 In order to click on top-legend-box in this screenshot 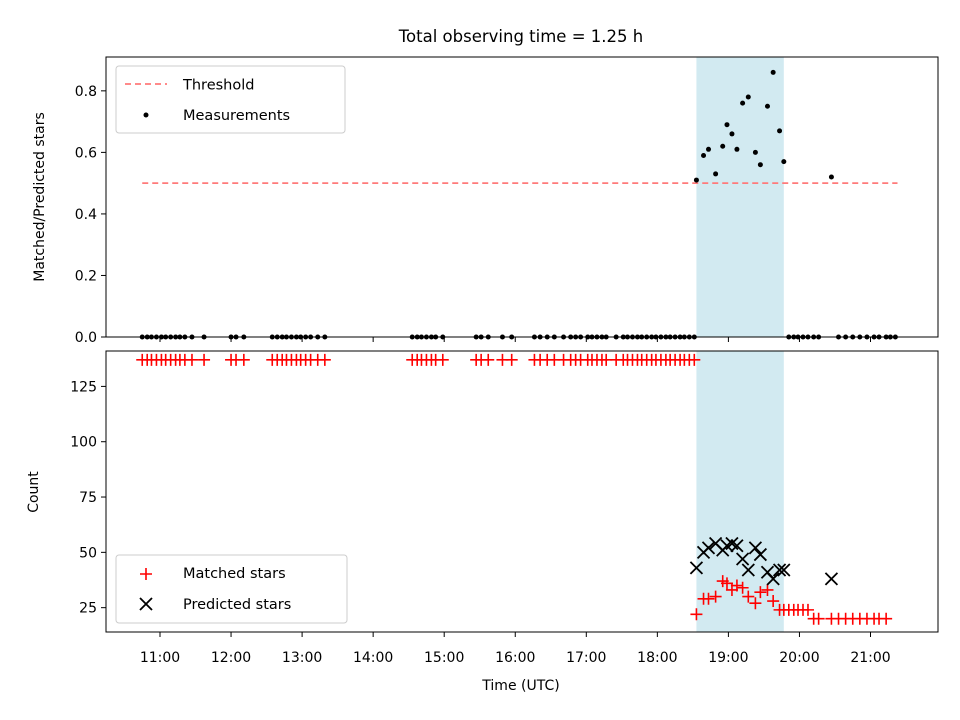, I will do `click(230, 99)`.